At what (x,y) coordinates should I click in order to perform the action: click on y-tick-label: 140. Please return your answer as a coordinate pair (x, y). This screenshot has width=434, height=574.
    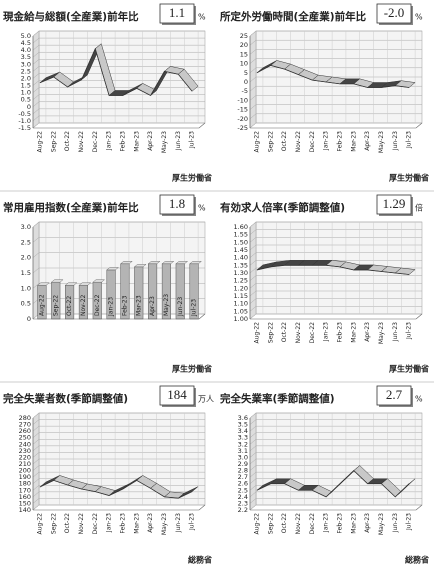
    Looking at the image, I should click on (25, 510).